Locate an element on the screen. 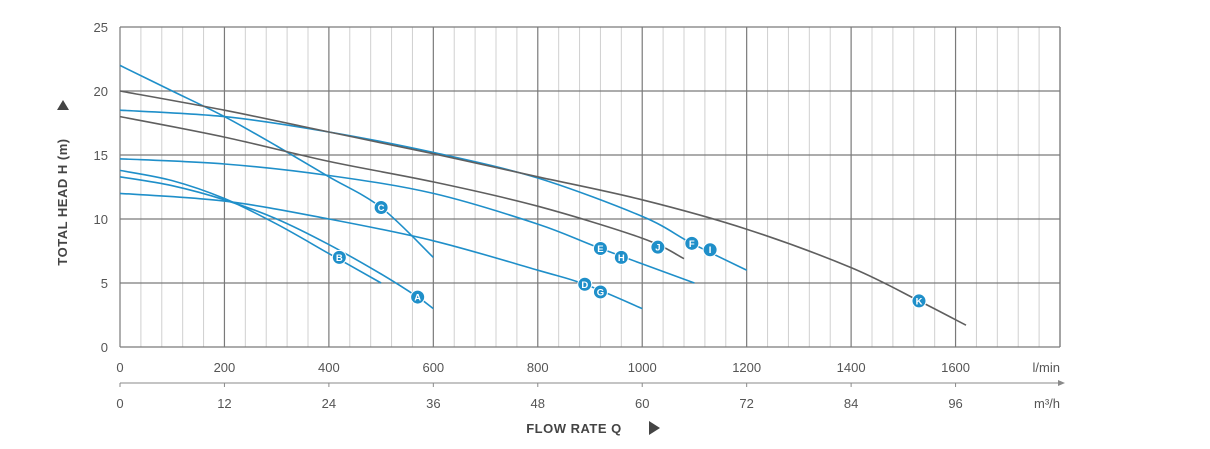 This screenshot has width=1210, height=449. x-tick-label: 800 is located at coordinates (538, 367).